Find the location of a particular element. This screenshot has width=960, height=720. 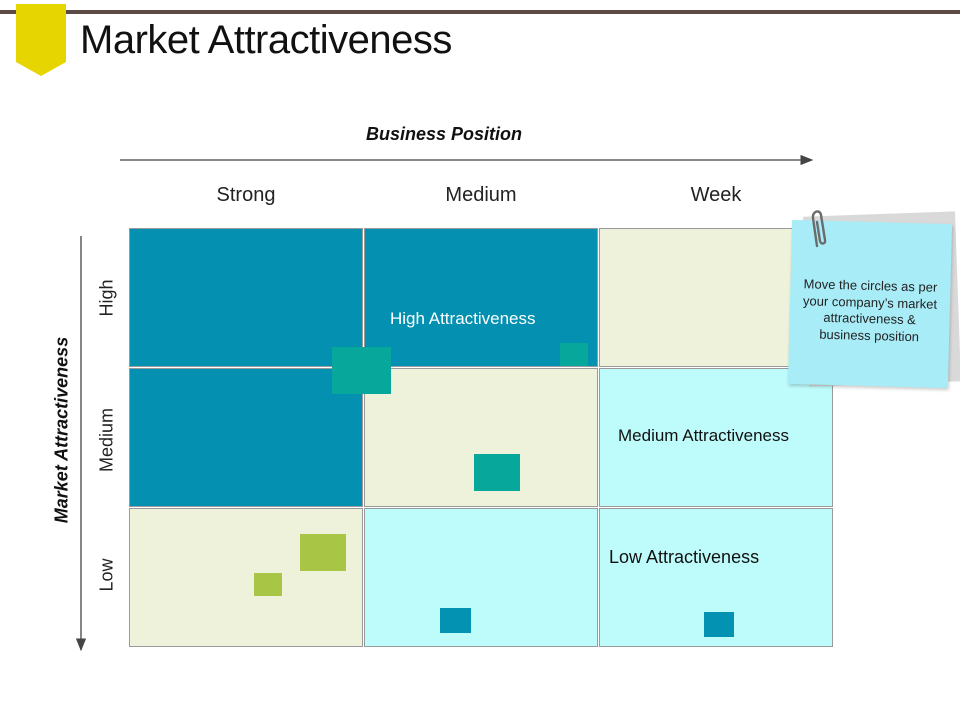

row-header-high: High is located at coordinates (106, 298).